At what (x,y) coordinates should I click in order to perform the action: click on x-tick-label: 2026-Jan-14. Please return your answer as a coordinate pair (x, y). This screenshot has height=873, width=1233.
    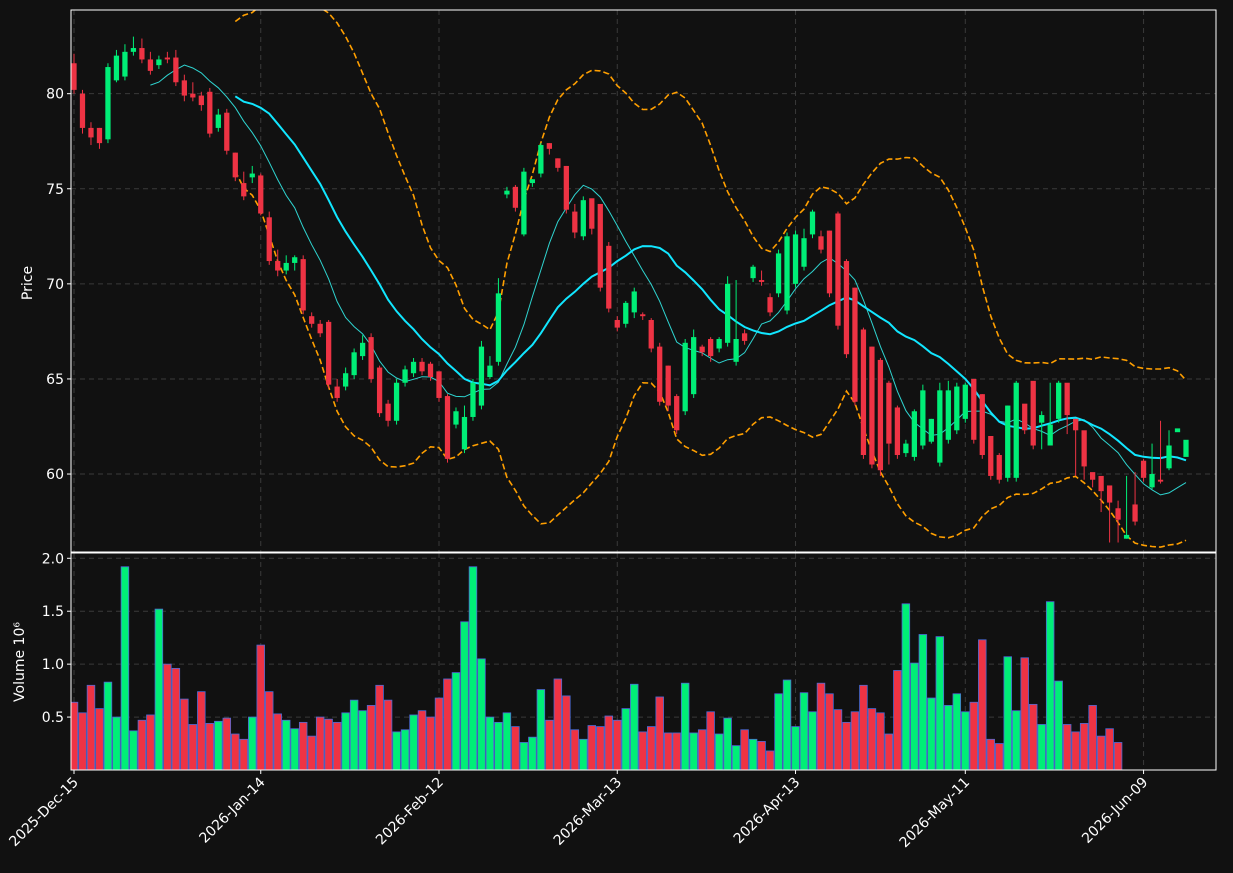
    Looking at the image, I should click on (233, 810).